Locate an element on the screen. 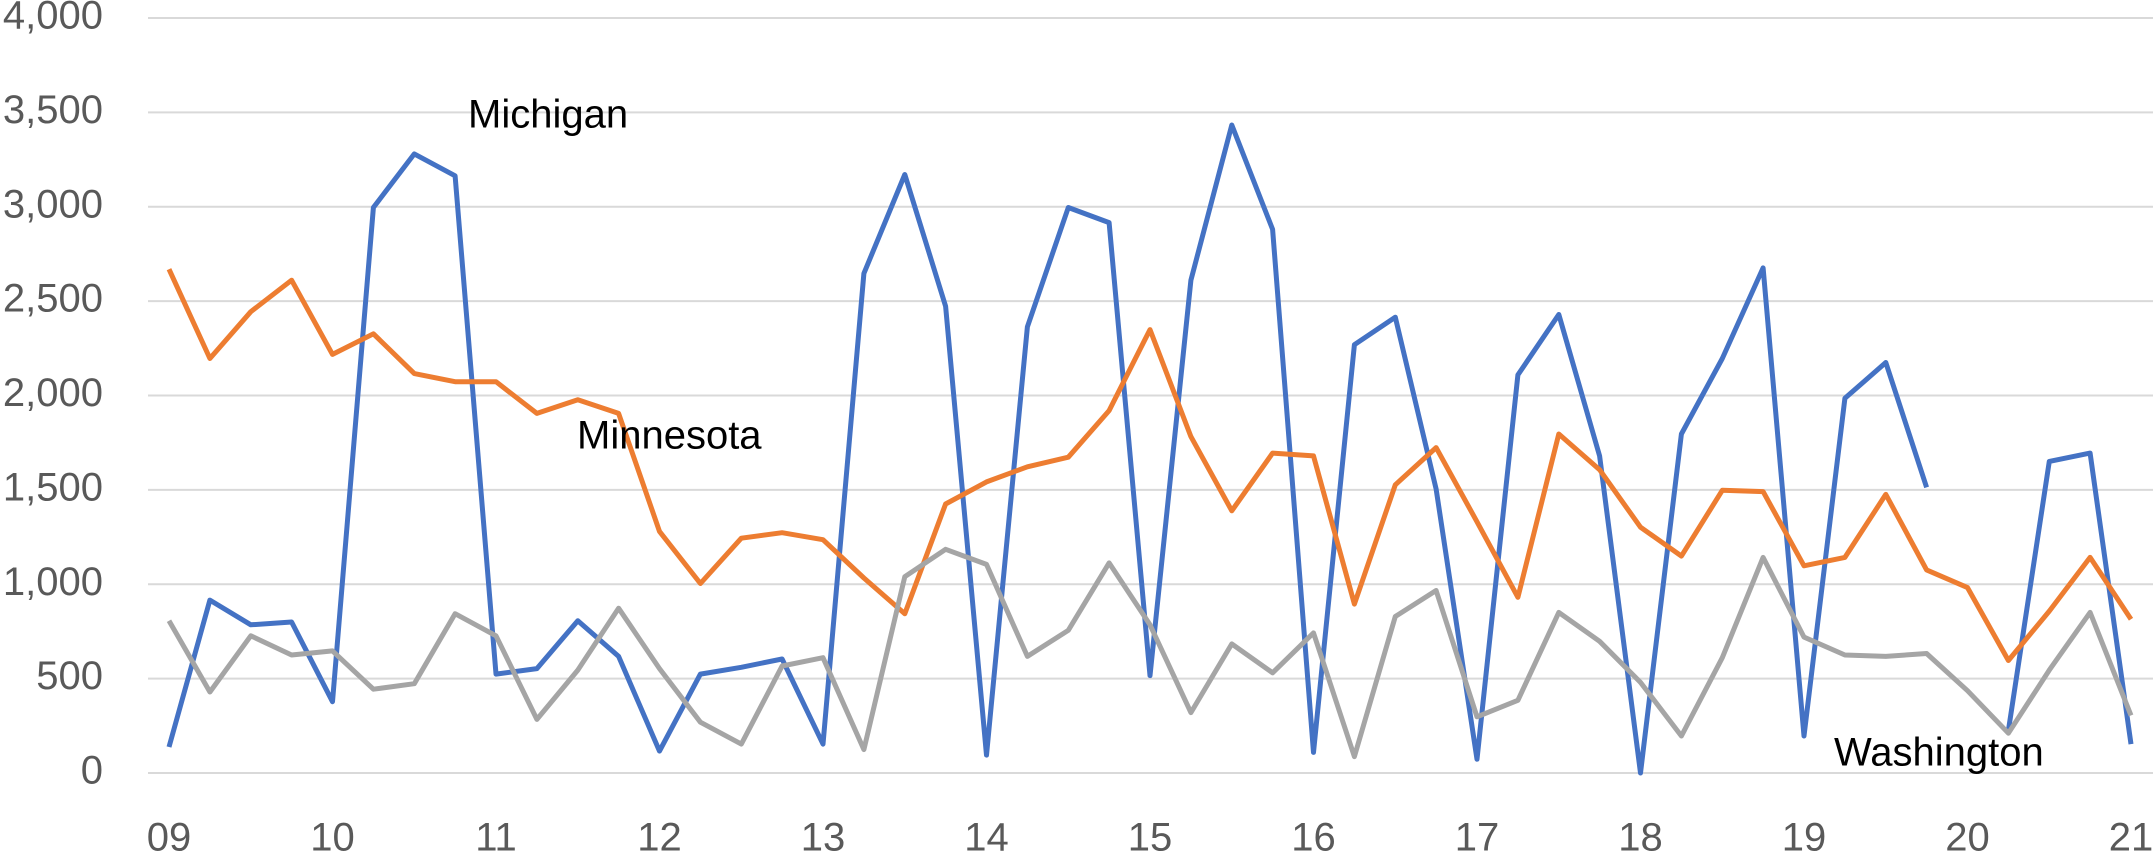 This screenshot has width=2153, height=862. y-tick-label: 2,500 is located at coordinates (53, 299).